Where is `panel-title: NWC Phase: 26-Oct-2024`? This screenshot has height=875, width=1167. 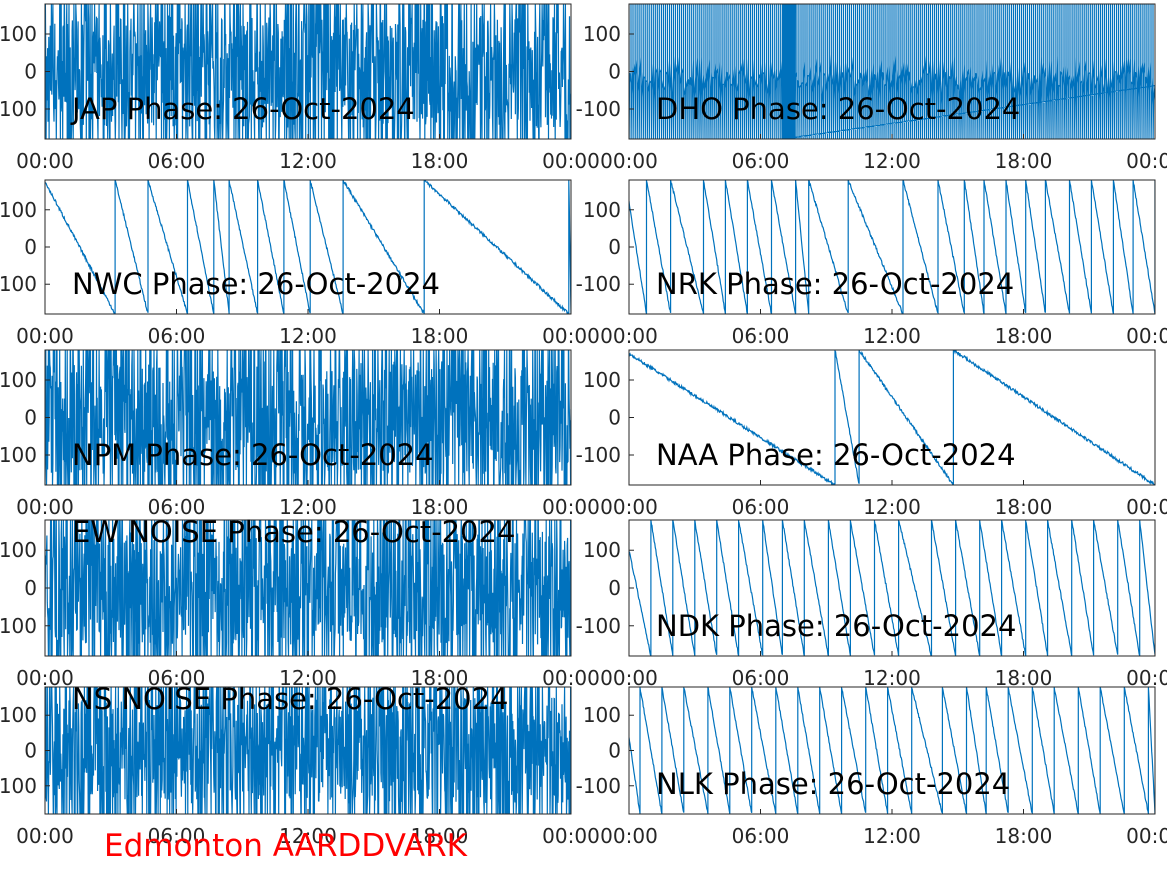
panel-title: NWC Phase: 26-Oct-2024 is located at coordinates (256, 284).